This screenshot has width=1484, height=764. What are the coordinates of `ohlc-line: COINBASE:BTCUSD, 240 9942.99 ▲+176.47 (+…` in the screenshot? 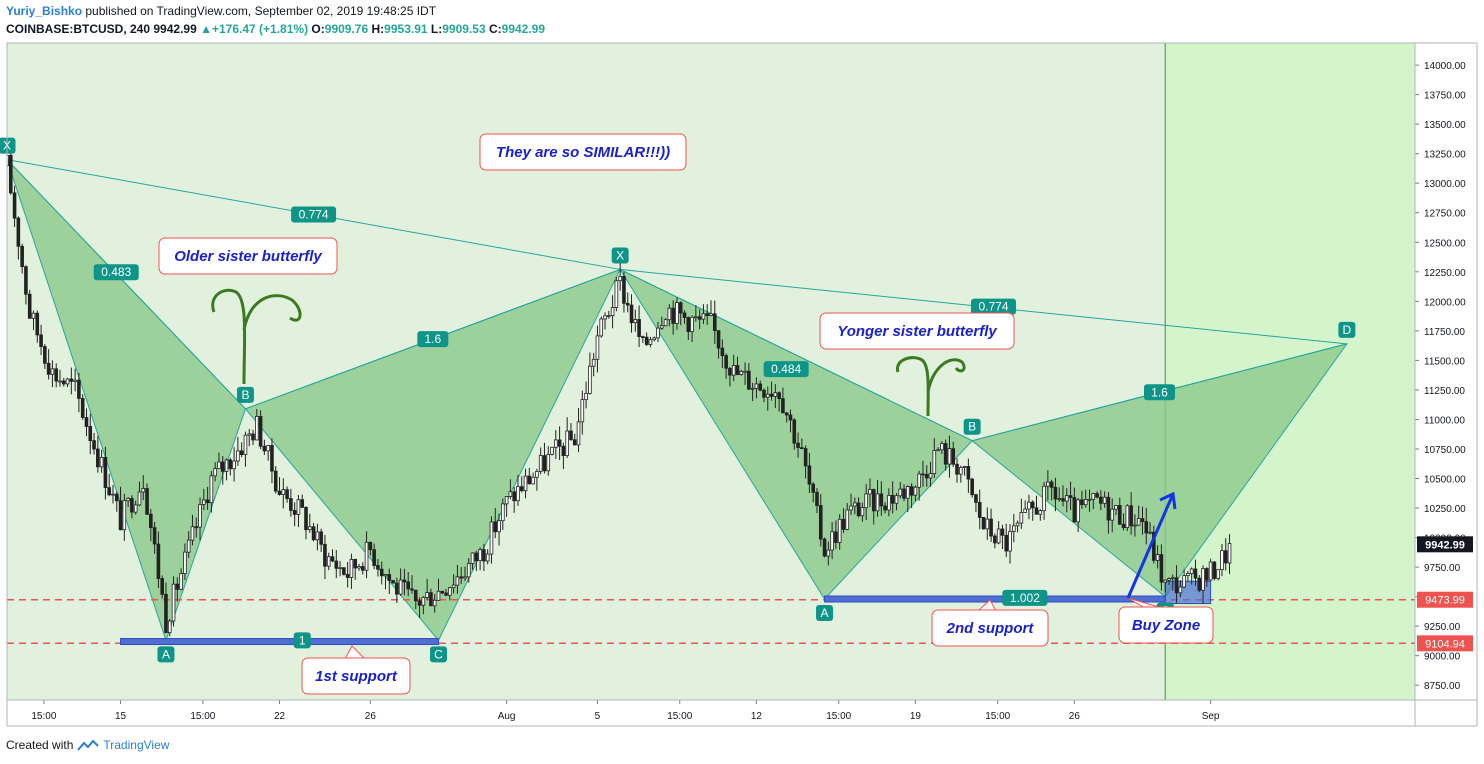 It's located at (275, 29).